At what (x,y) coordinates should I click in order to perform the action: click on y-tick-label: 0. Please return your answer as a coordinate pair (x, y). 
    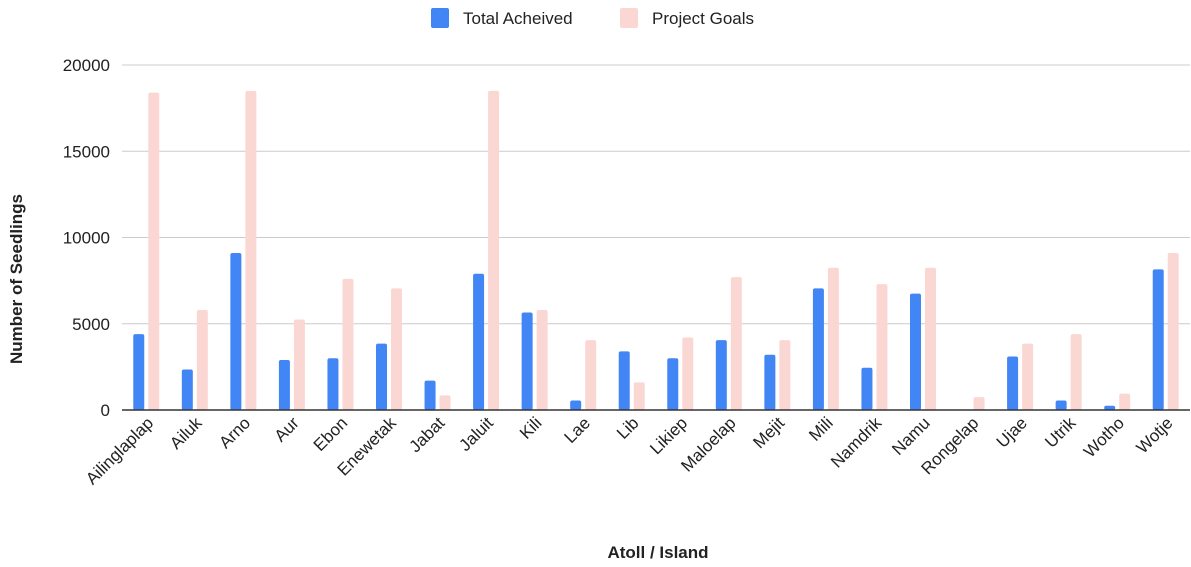
    Looking at the image, I should click on (105, 410).